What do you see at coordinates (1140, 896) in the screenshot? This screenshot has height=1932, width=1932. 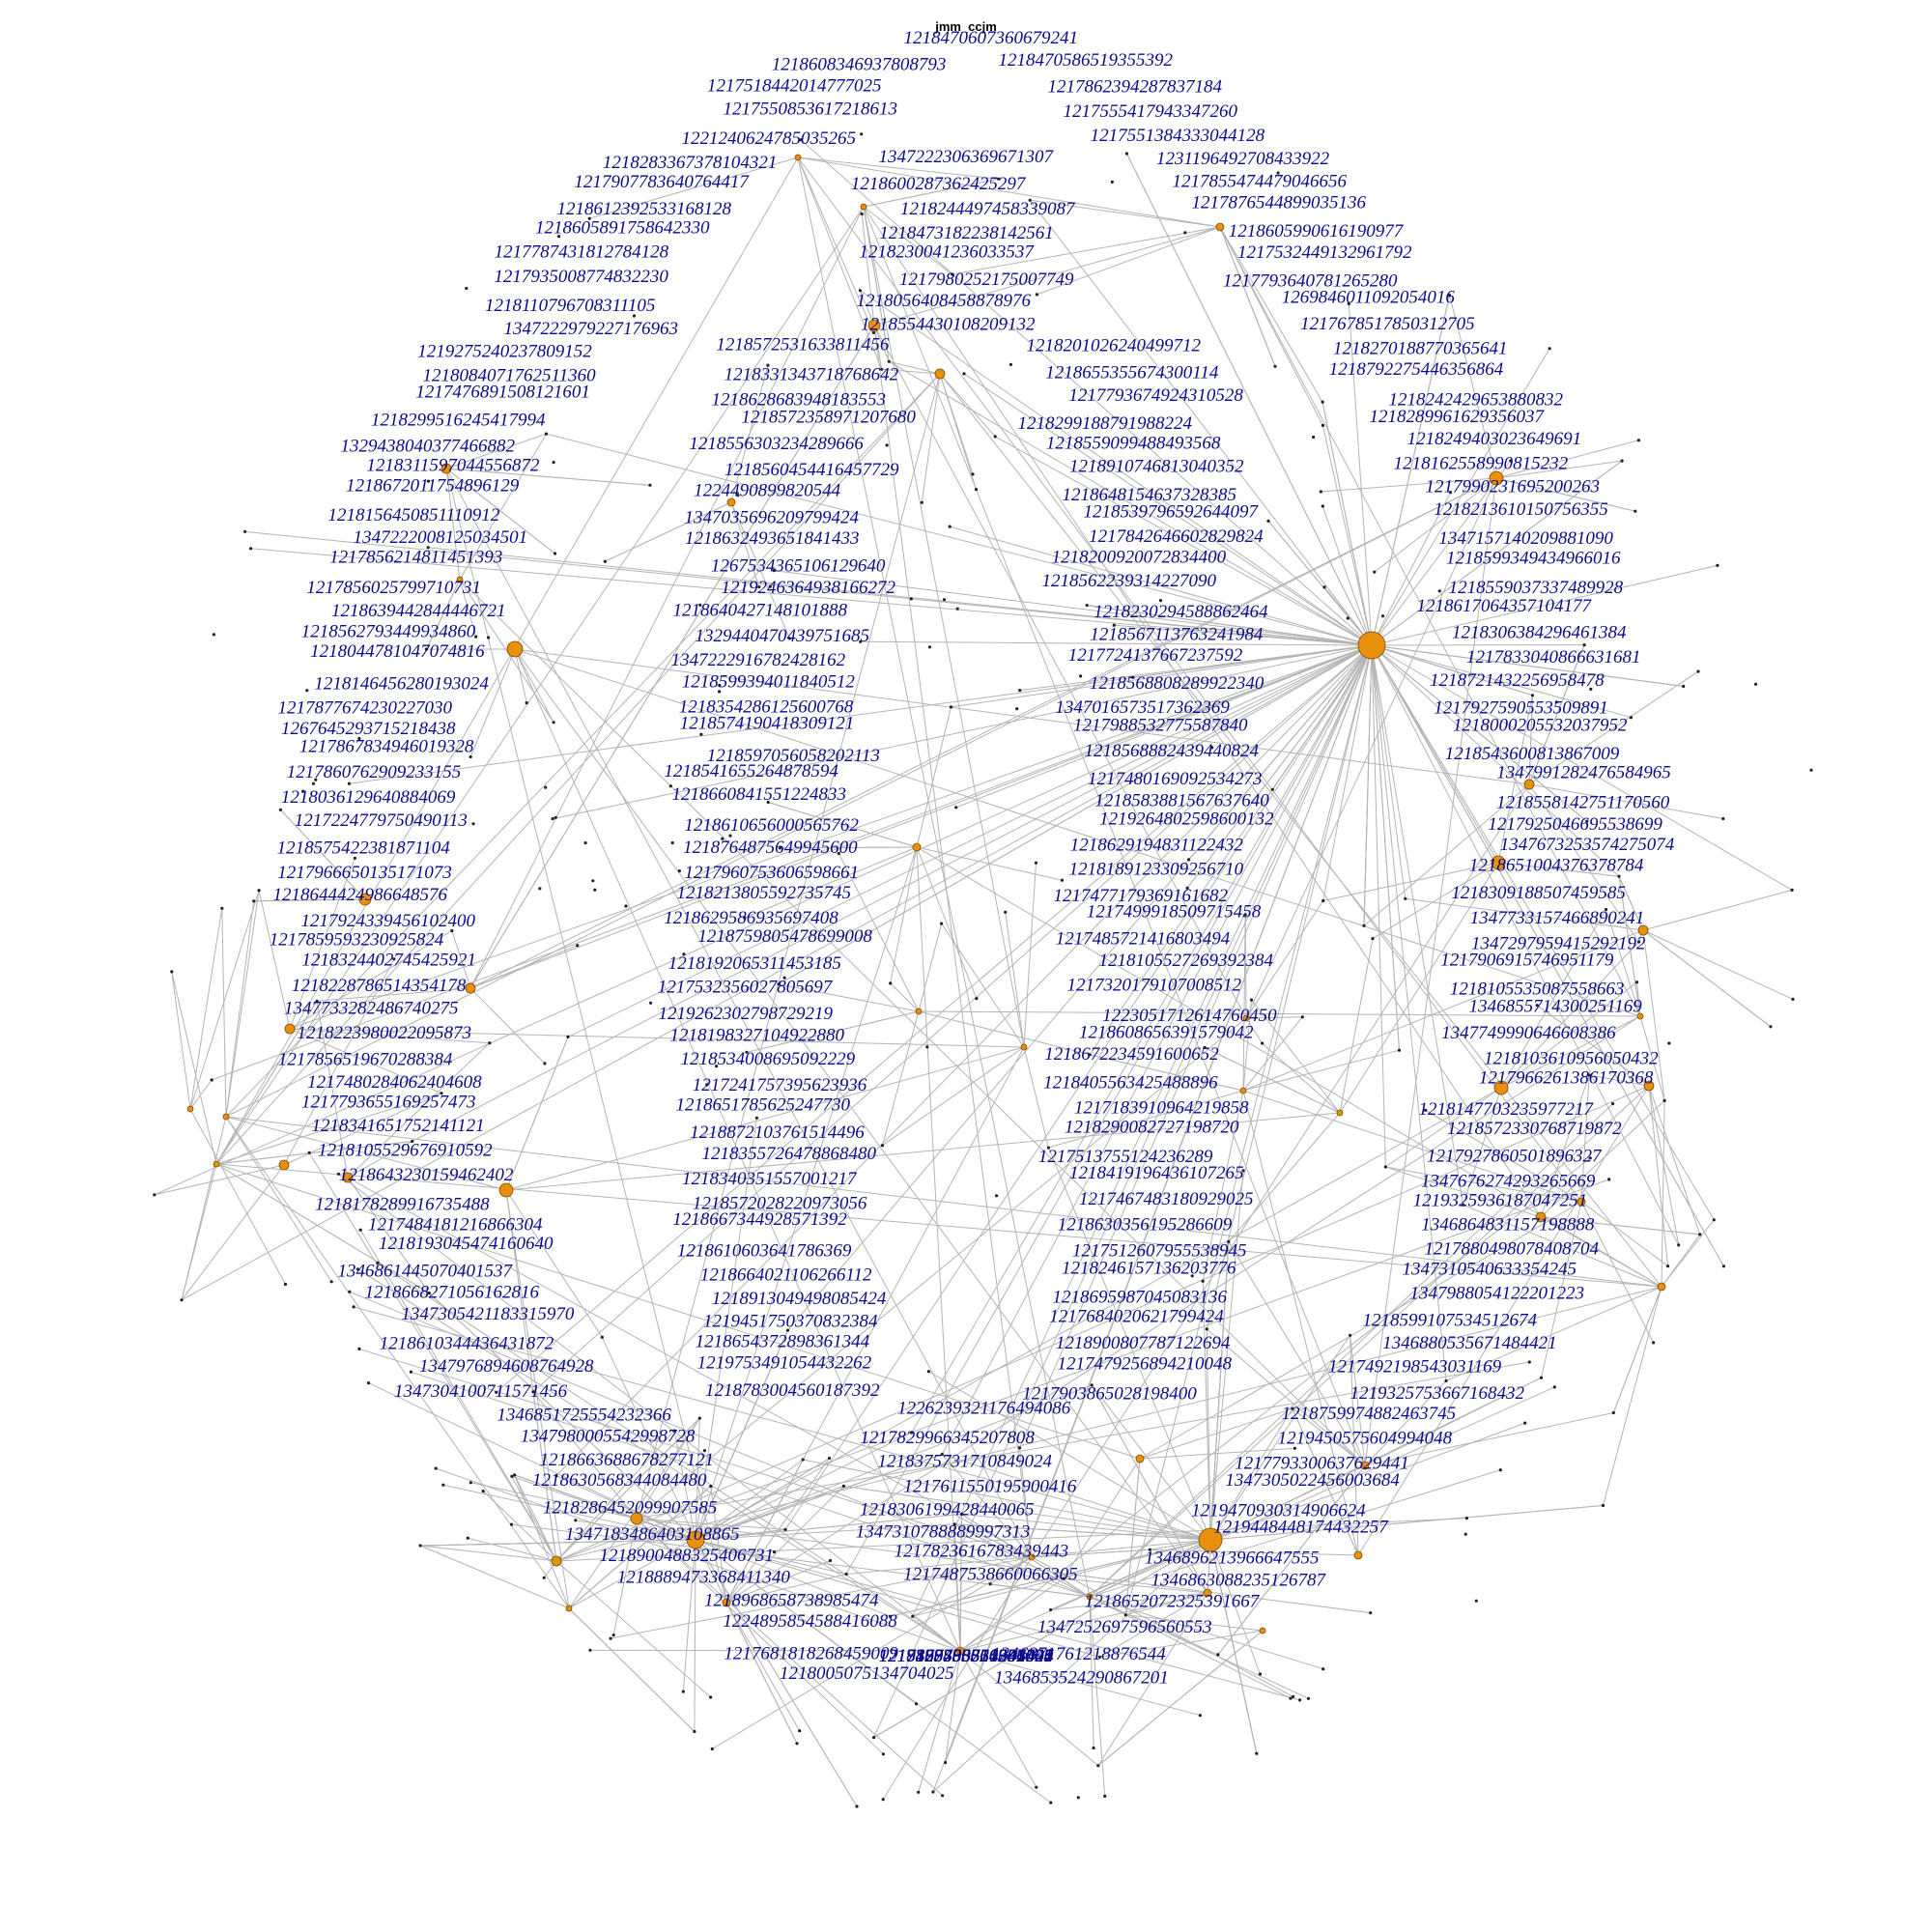 I see `node-label: 1217477179369161682` at bounding box center [1140, 896].